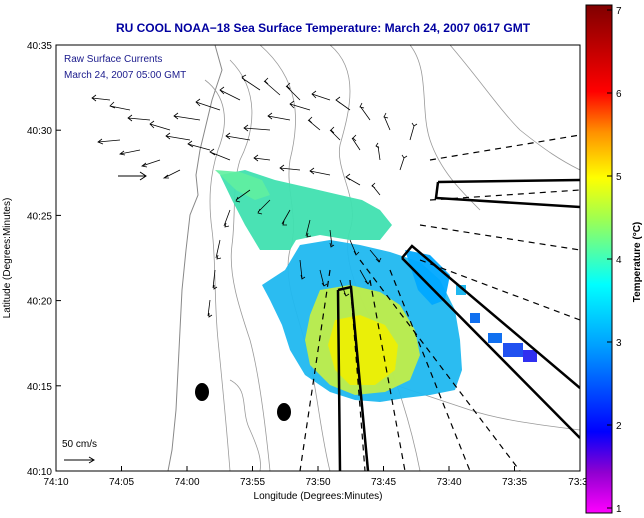 Image resolution: width=644 pixels, height=518 pixels. I want to click on x-tick-label: 73:50, so click(317, 482).